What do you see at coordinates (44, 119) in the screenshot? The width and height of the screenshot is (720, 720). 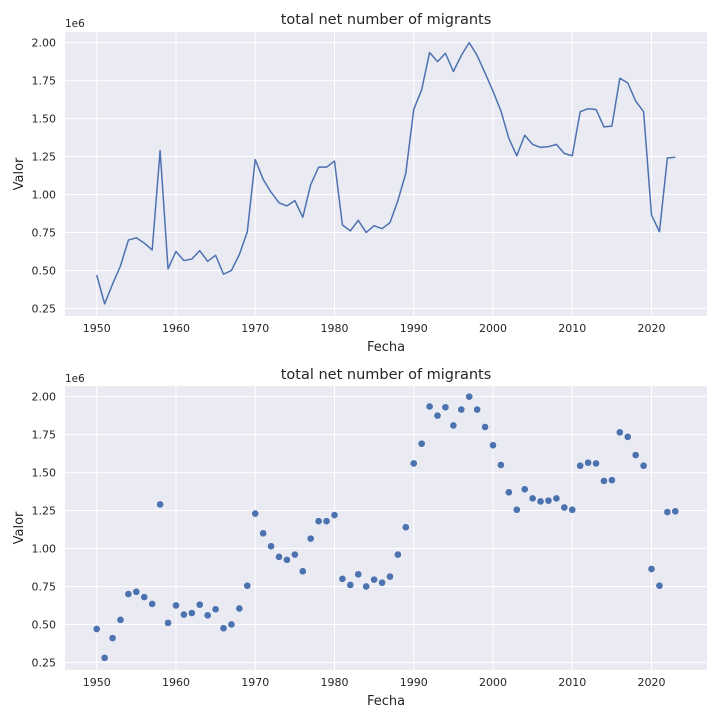 I see `y-tick-label: 1.50` at bounding box center [44, 119].